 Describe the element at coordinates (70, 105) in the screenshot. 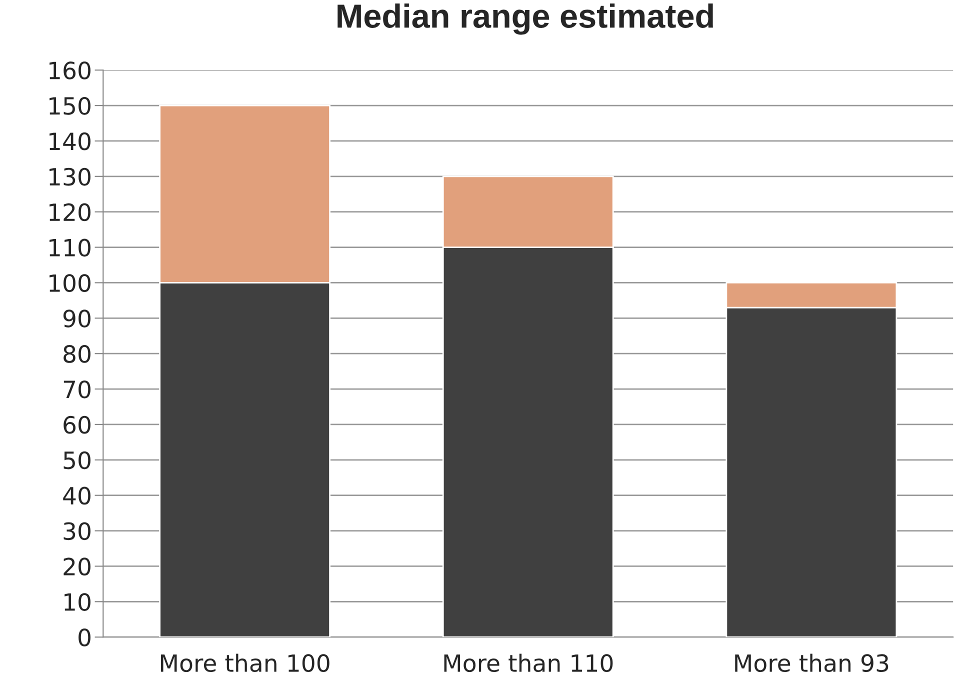

I see `y-tick-label: 150` at that location.